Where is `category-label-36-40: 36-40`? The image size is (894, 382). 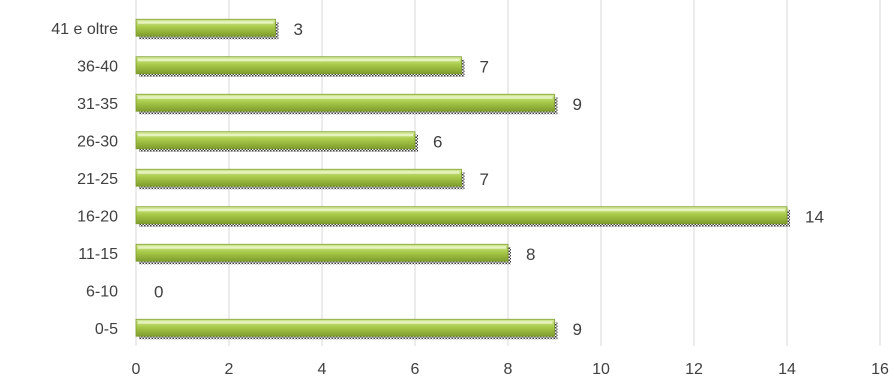
category-label-36-40: 36-40 is located at coordinates (97, 66).